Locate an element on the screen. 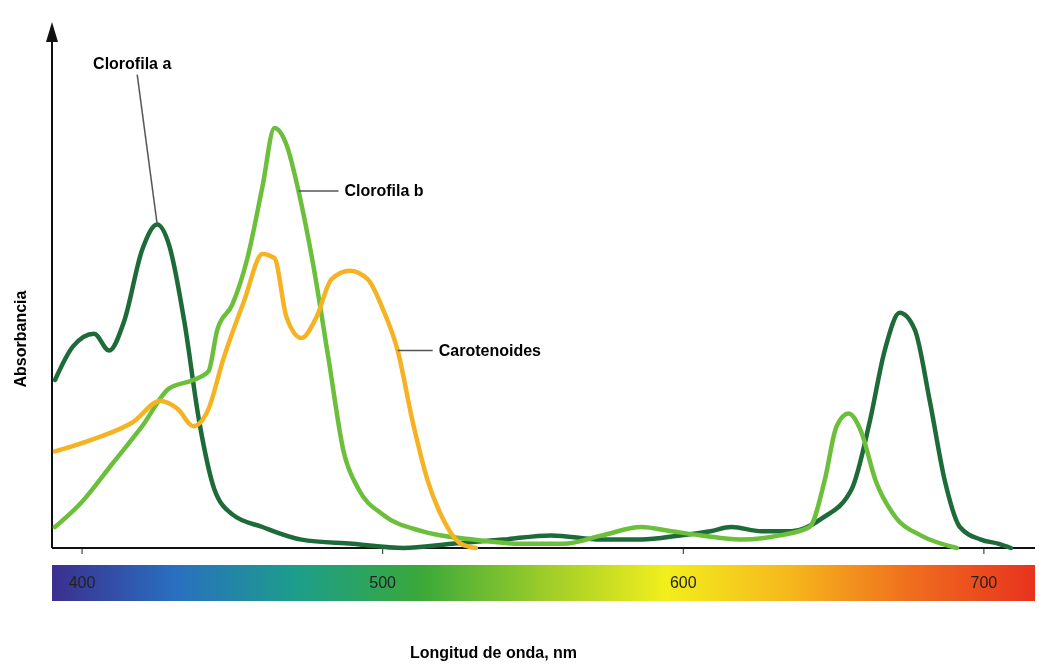  x-axis-title: Longitud de onda, nm is located at coordinates (493, 652).